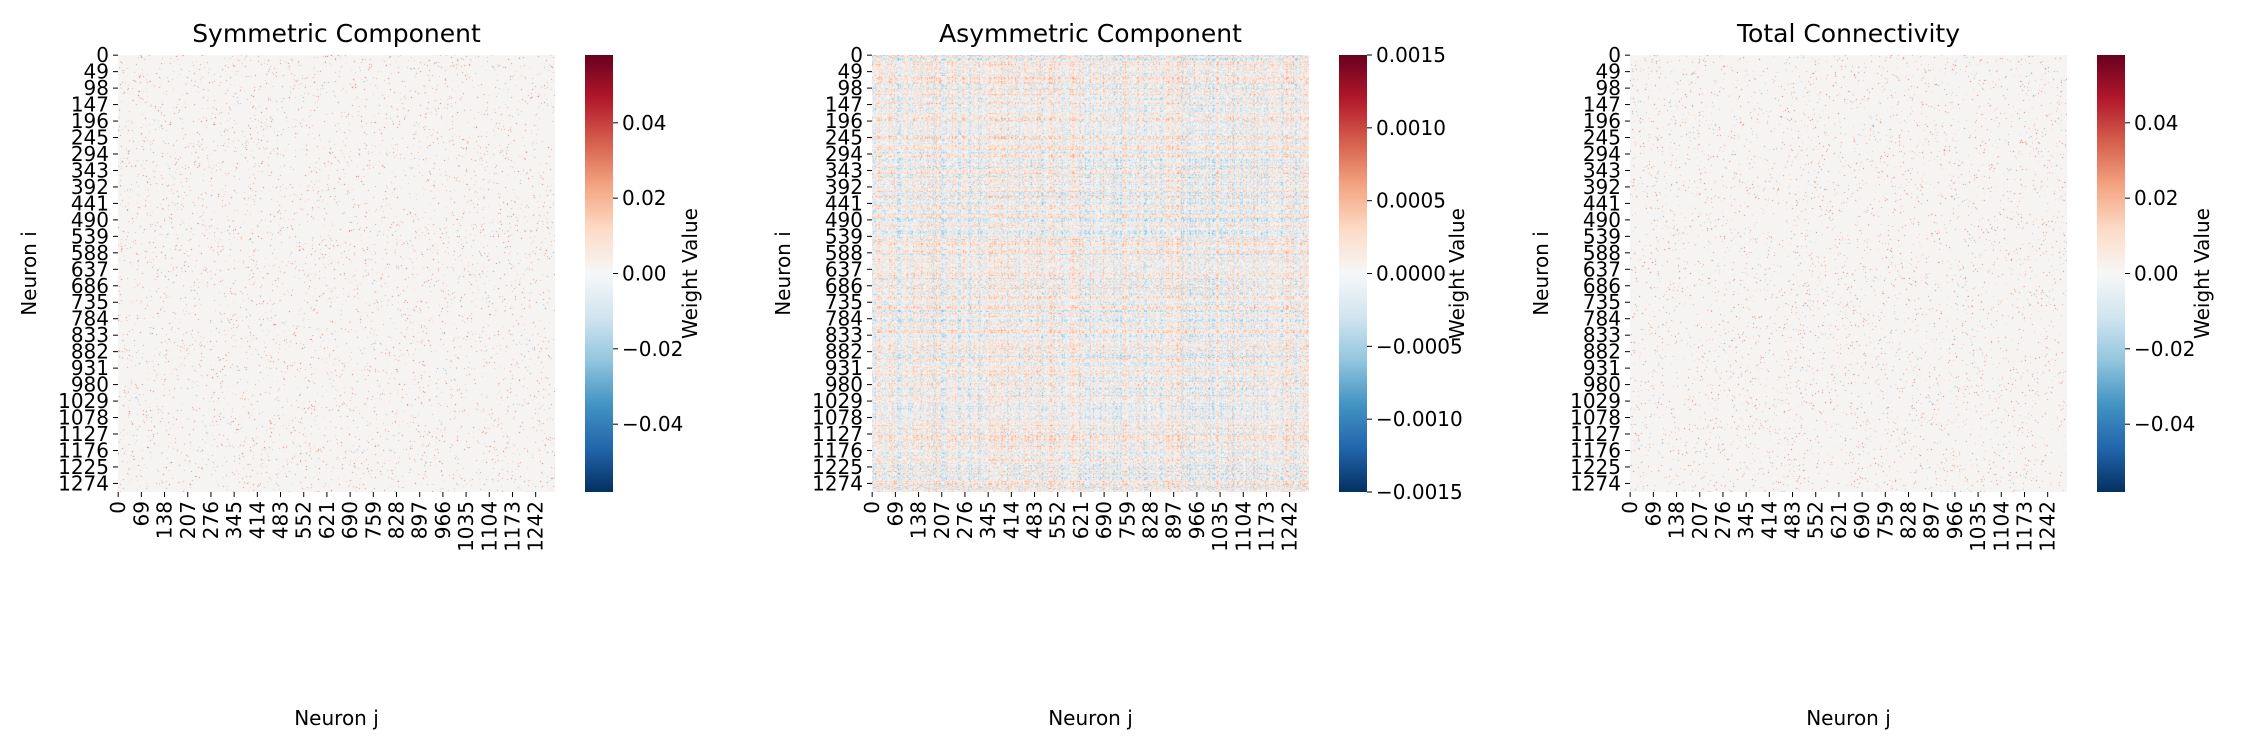  What do you see at coordinates (844, 105) in the screenshot?
I see `y-tick-label: 147` at bounding box center [844, 105].